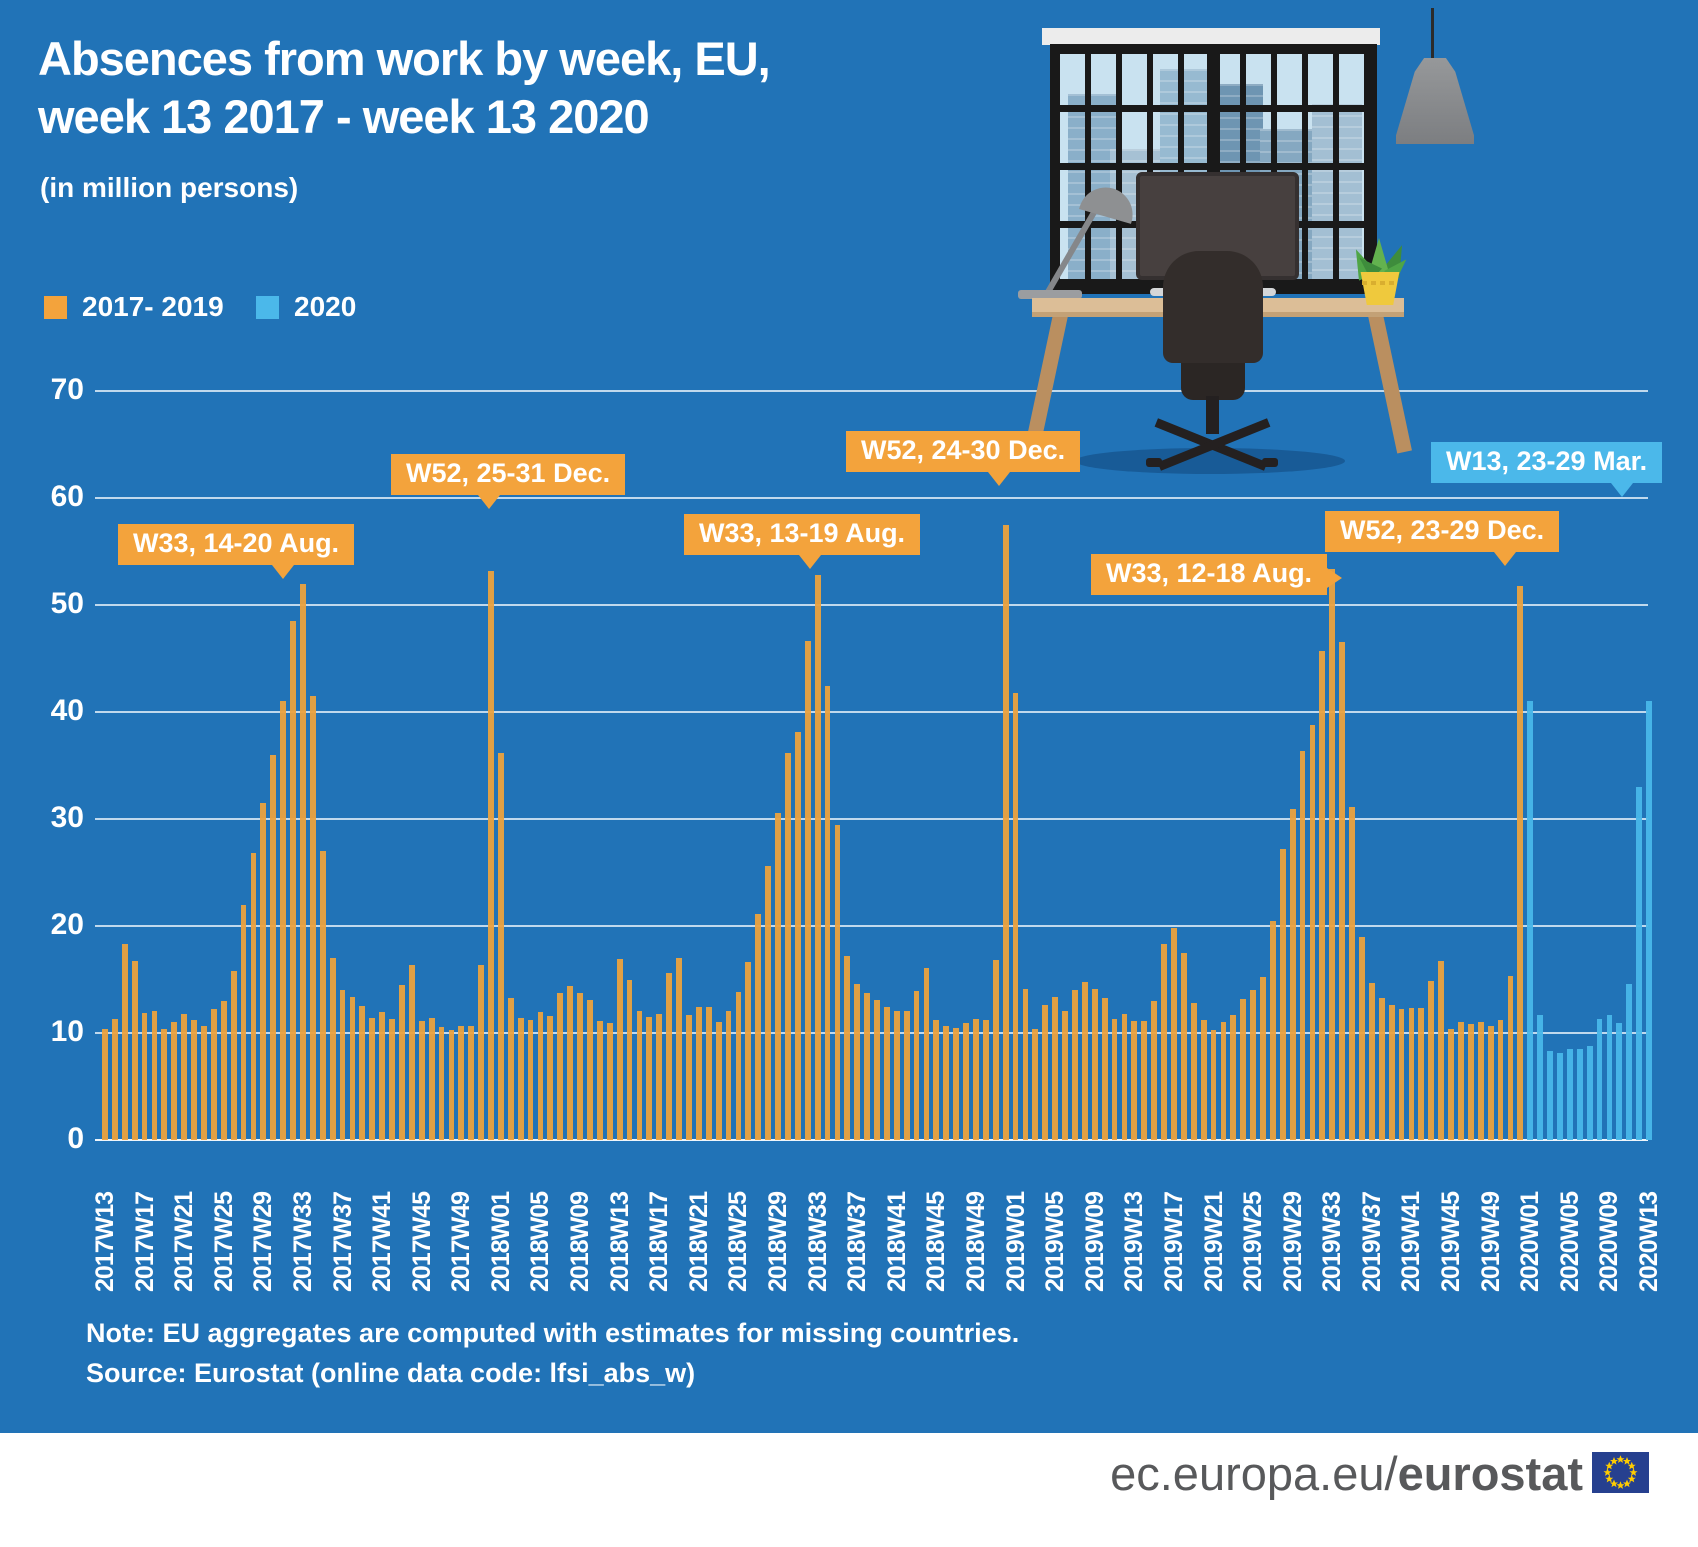 The image size is (1698, 1547). I want to click on bar-2018W30, so click(788, 946).